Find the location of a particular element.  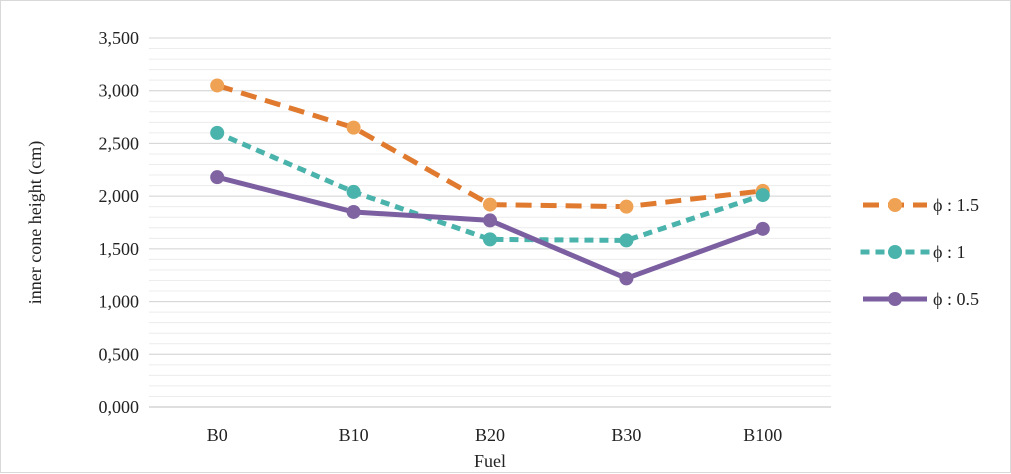

y-tick-label: 2,500 is located at coordinates (119, 143).